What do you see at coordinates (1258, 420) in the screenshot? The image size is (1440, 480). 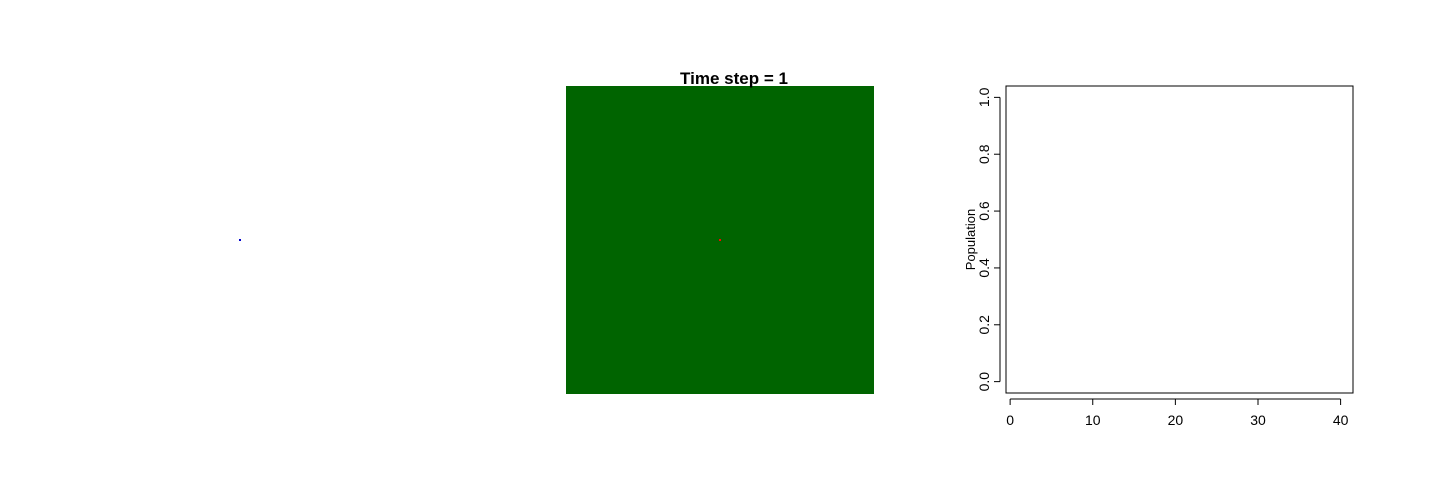 I see `x-tick-label: 30` at bounding box center [1258, 420].